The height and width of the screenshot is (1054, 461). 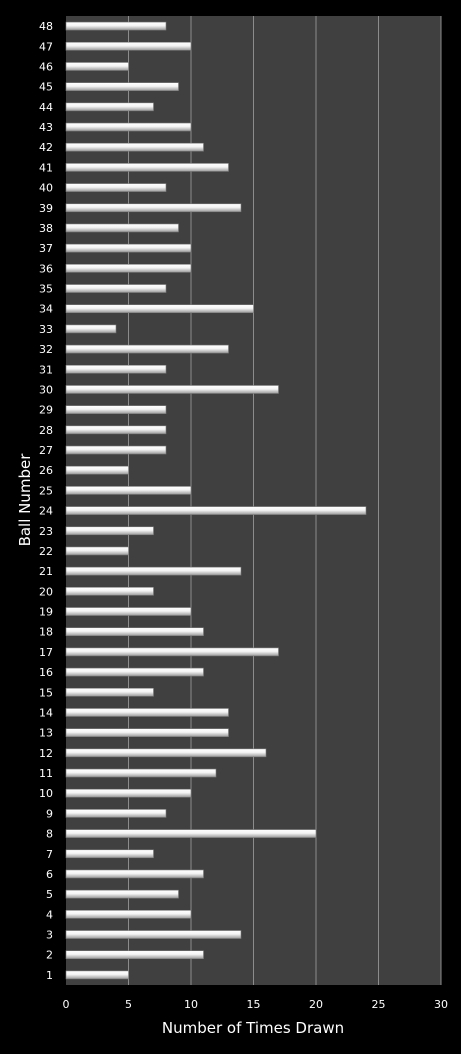 I want to click on y-tick-label-20: 20, so click(x=46, y=591).